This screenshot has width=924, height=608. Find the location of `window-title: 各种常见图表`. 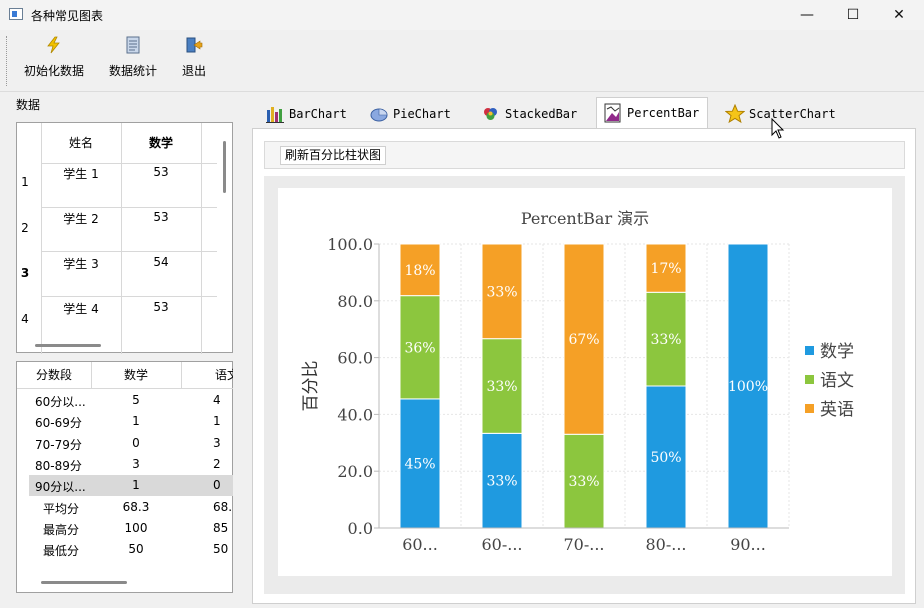

window-title: 各种常见图表 is located at coordinates (67, 16).